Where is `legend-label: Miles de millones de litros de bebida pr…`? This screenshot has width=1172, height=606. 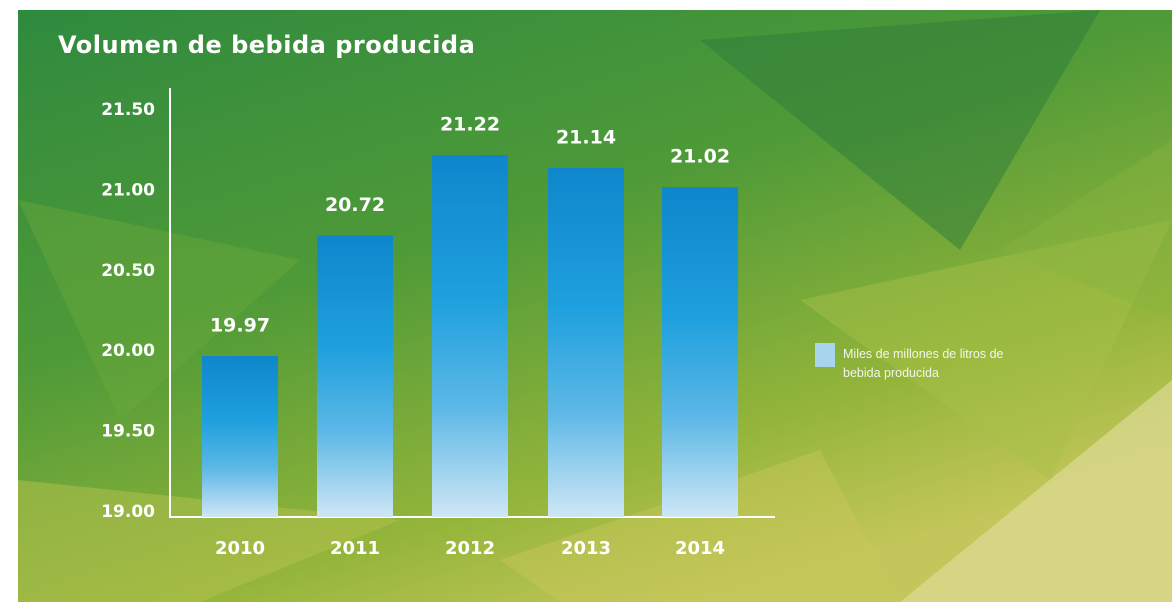
legend-label: Miles de millones de litros de bebida pr… is located at coordinates (923, 363).